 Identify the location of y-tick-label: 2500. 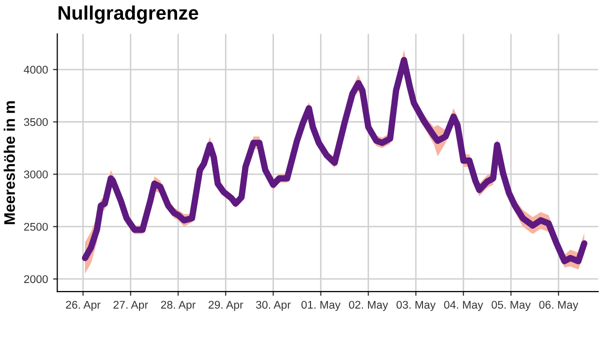
(36, 226).